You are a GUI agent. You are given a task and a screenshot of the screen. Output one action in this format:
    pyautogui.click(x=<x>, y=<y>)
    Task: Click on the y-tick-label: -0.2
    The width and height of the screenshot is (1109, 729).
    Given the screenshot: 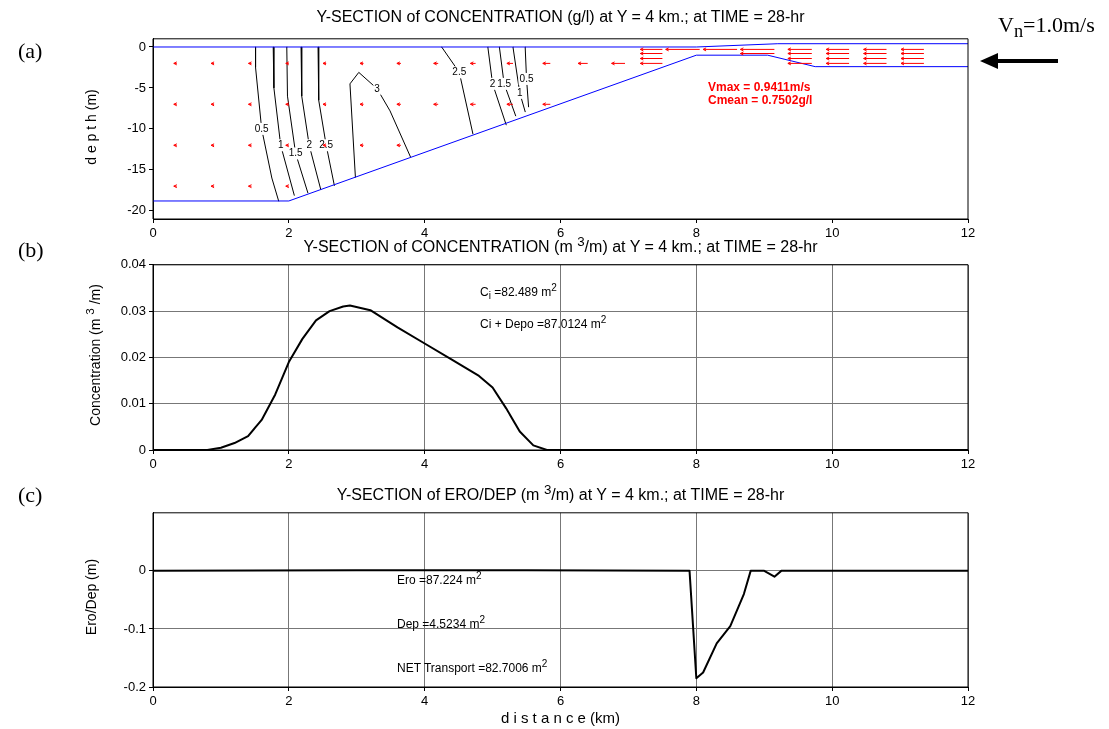 What is the action you would take?
    pyautogui.click(x=134, y=686)
    